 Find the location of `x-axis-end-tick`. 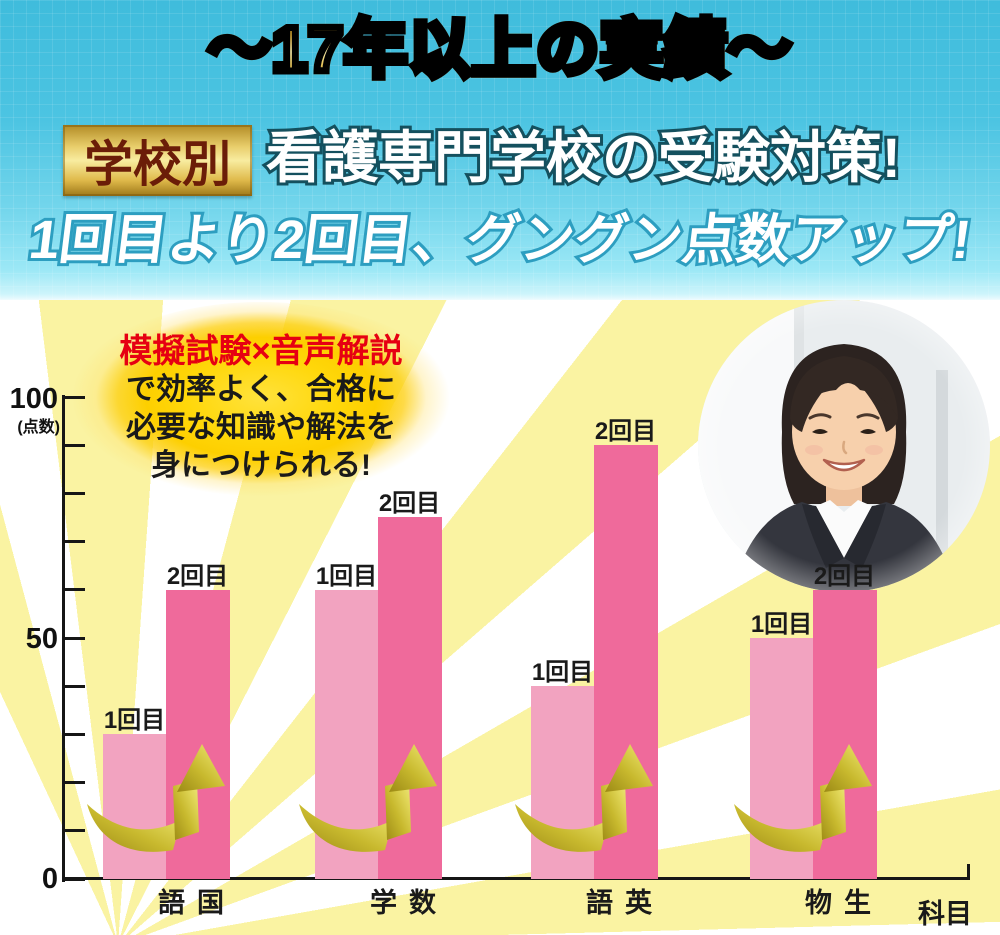

x-axis-end-tick is located at coordinates (968, 870).